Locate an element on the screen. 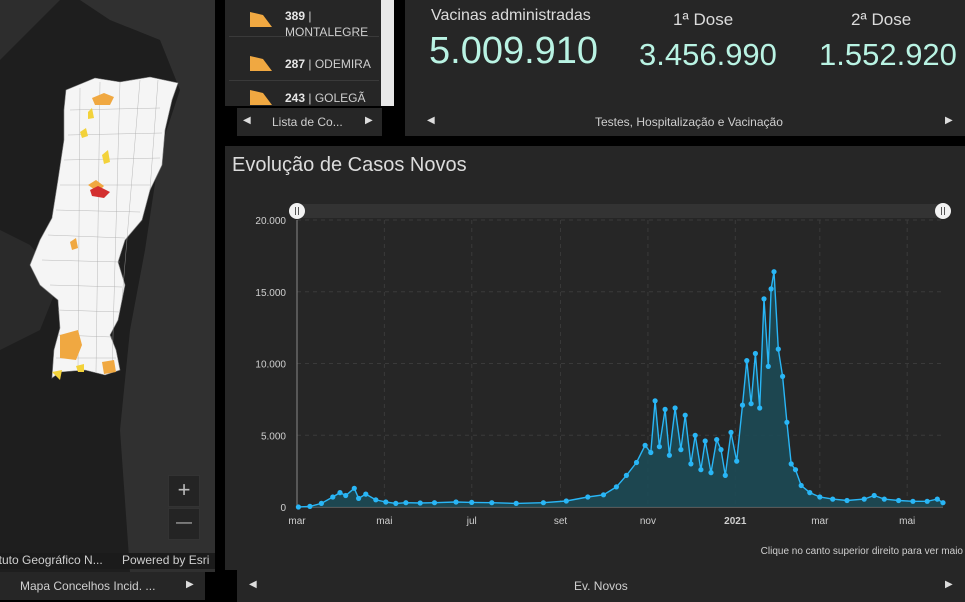 The image size is (965, 602). portugal-outline is located at coordinates (104, 227).